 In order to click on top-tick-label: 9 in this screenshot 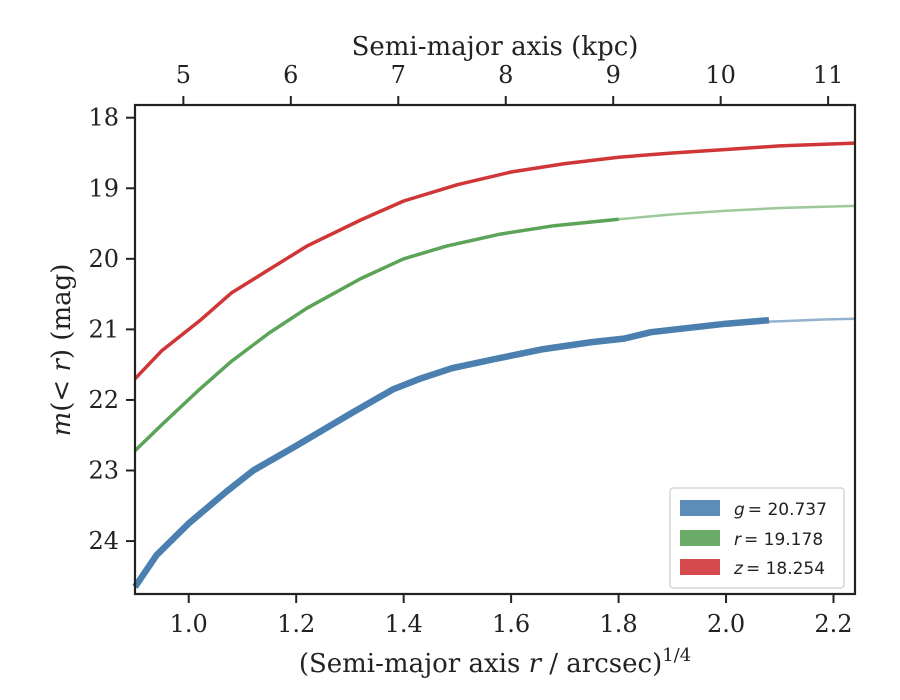, I will do `click(613, 75)`.